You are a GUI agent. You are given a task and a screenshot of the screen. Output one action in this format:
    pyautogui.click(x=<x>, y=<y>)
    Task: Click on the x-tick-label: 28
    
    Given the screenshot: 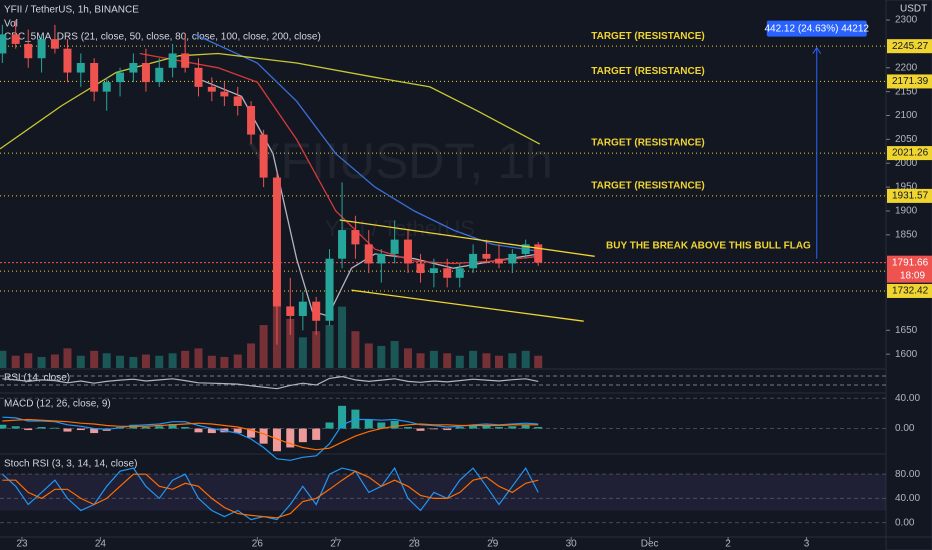 What is the action you would take?
    pyautogui.click(x=415, y=544)
    